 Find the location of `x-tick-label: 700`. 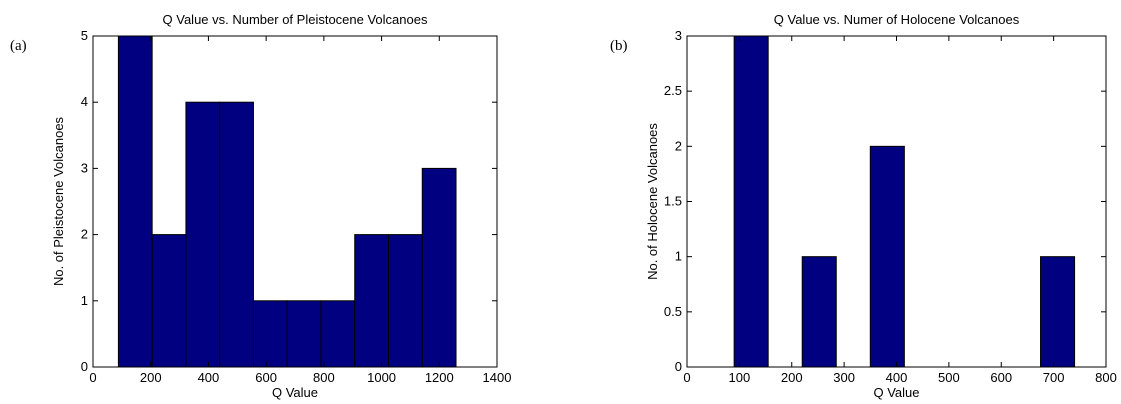

x-tick-label: 700 is located at coordinates (1054, 377).